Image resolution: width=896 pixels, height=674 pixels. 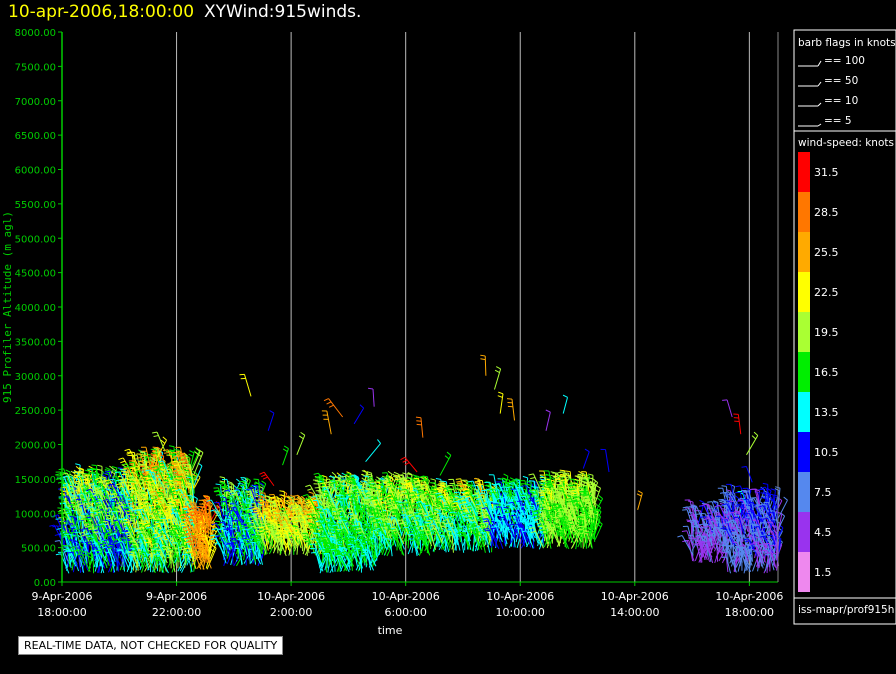 I want to click on y-tick-label: 3500.00, so click(x=35, y=342).